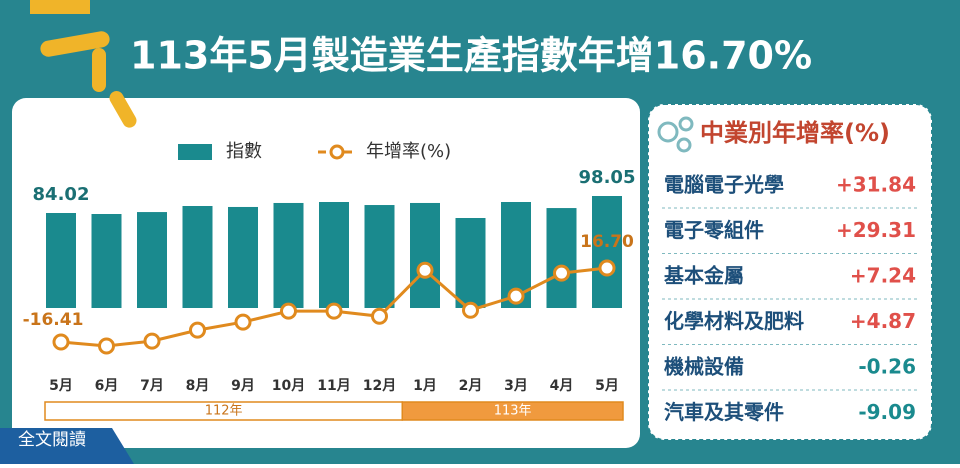 This screenshot has width=960, height=468. What do you see at coordinates (379, 386) in the screenshot?
I see `x-tick-label: 12月` at bounding box center [379, 386].